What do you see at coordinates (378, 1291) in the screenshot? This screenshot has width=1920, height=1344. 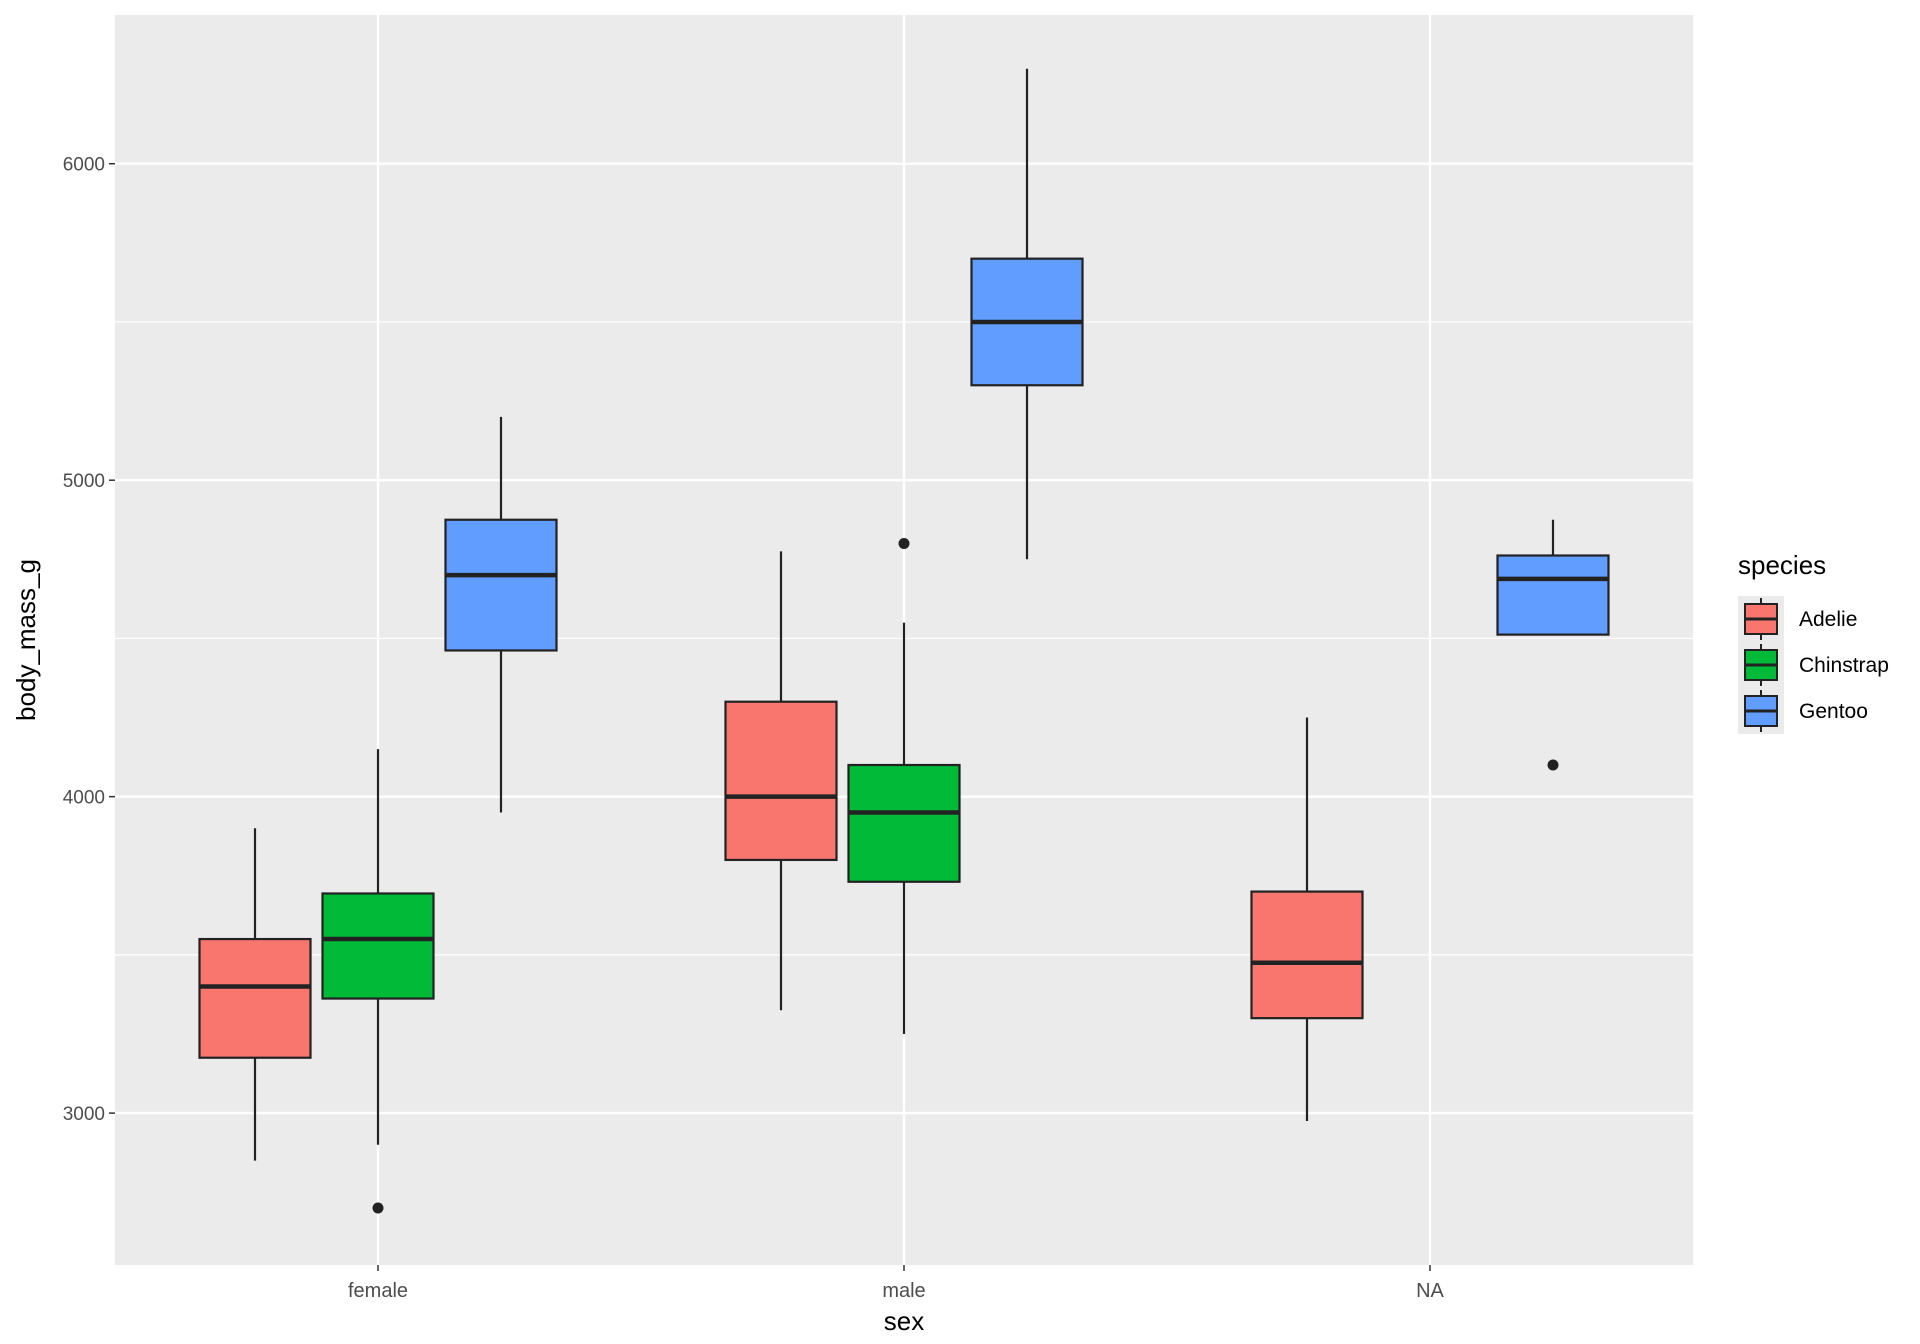 I see `x-tick-label: female` at bounding box center [378, 1291].